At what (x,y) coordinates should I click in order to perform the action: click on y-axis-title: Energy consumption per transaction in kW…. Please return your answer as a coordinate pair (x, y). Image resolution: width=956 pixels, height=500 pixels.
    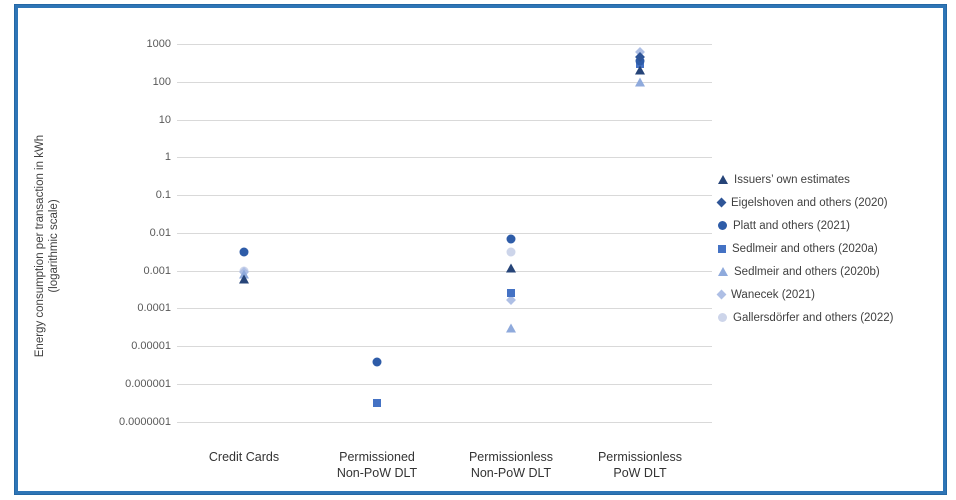
    Looking at the image, I should click on (47, 246).